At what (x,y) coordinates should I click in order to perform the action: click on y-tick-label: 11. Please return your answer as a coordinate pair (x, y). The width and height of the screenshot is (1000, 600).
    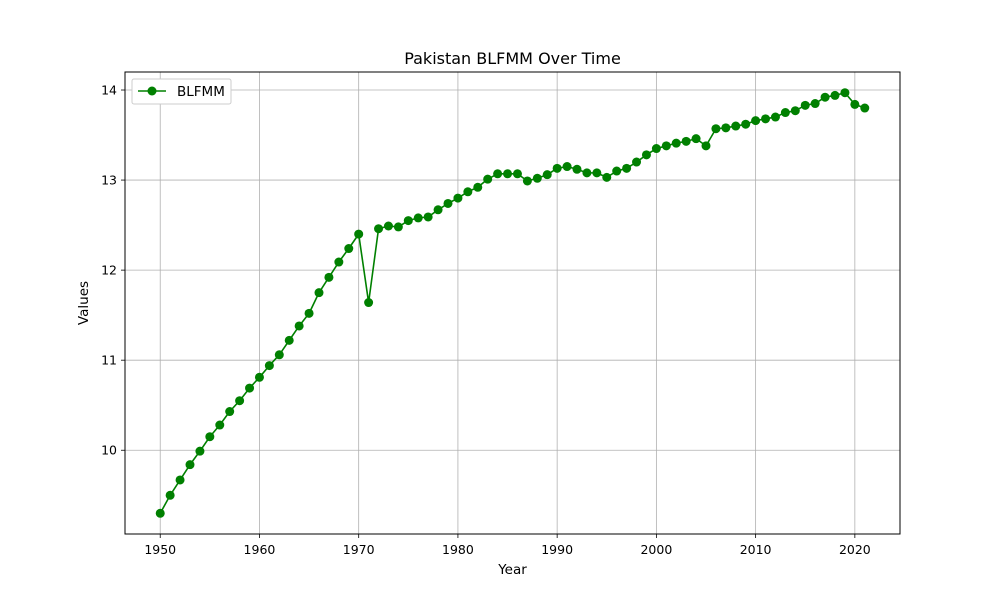
    Looking at the image, I should click on (109, 360).